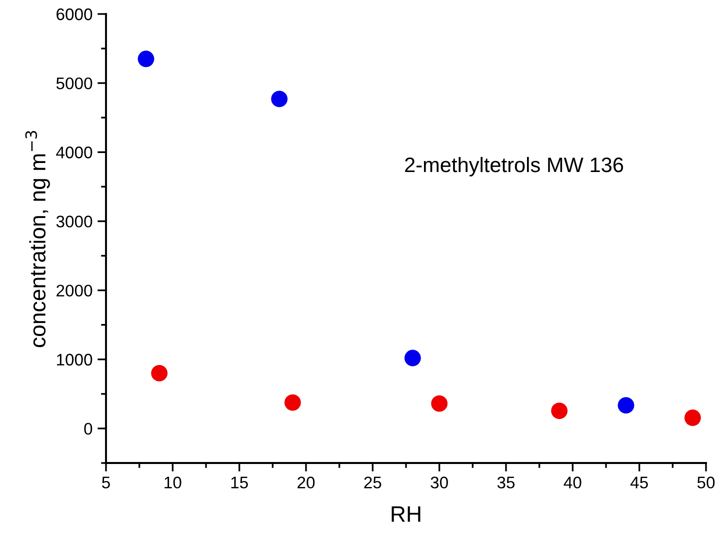 Image resolution: width=721 pixels, height=537 pixels. I want to click on x-axis-title: RH, so click(406, 514).